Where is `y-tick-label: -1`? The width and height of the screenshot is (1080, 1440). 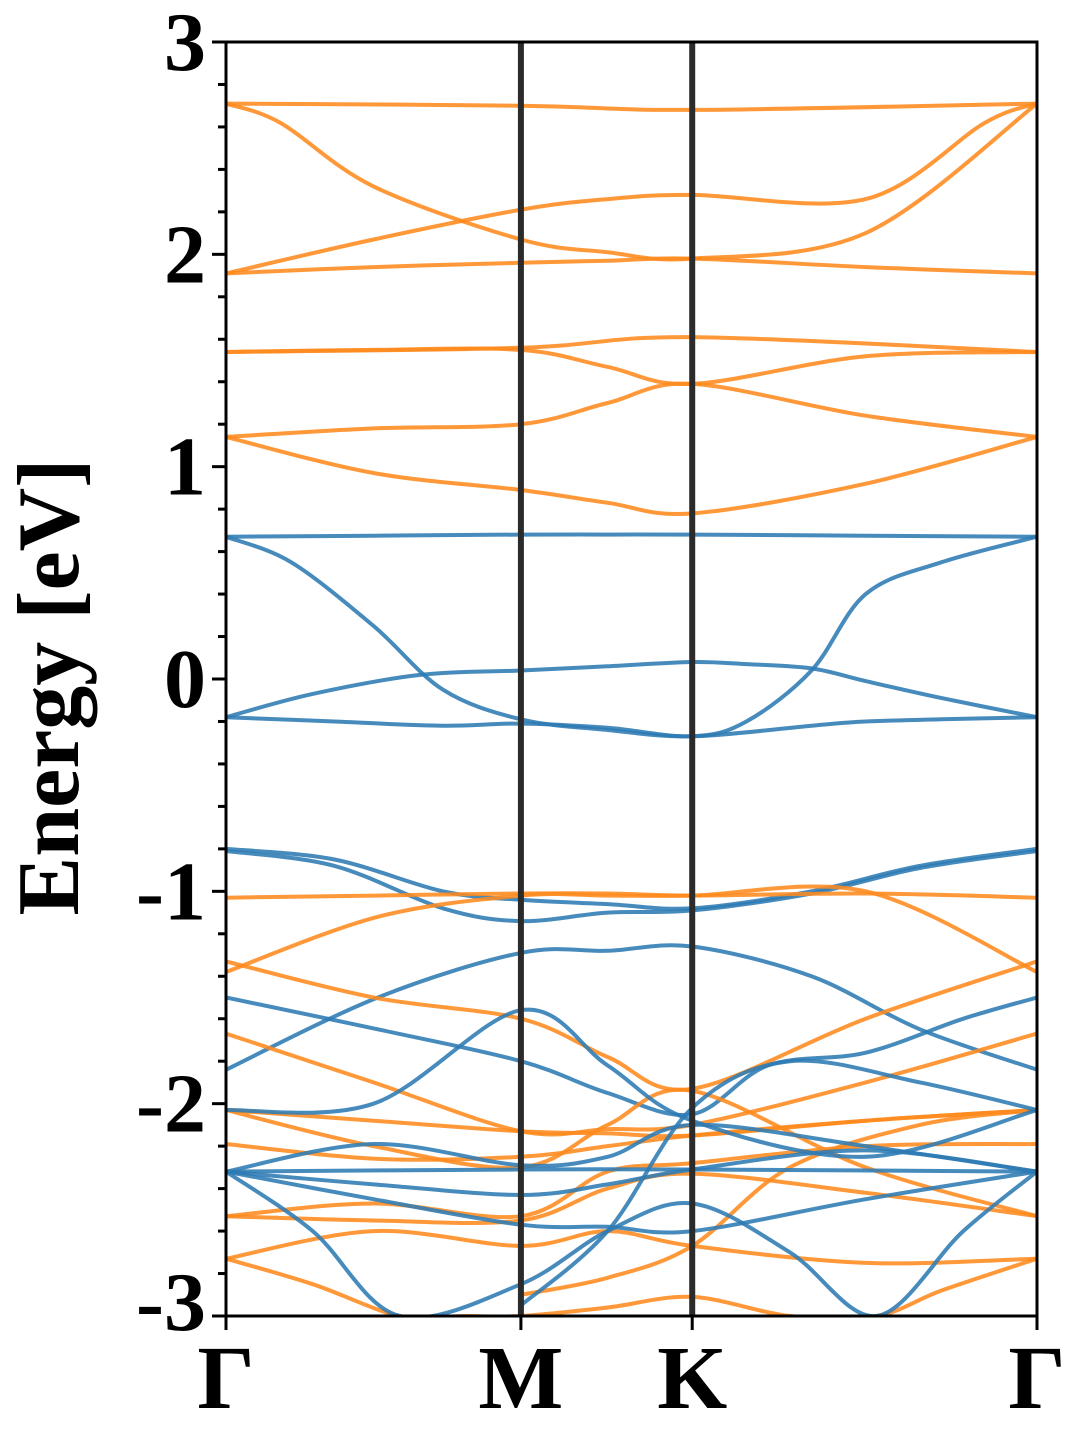
y-tick-label: -1 is located at coordinates (171, 891).